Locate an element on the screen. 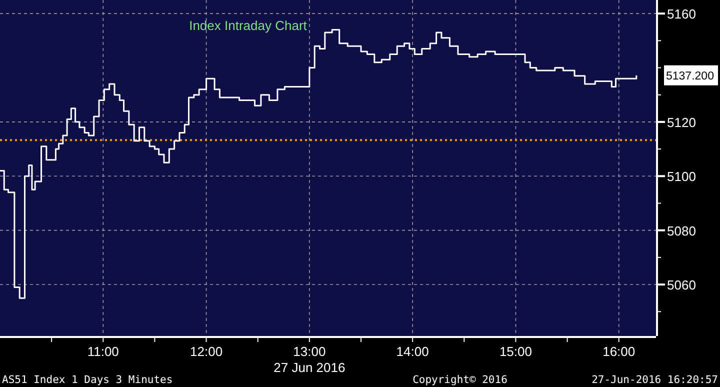  text: 5137.200 is located at coordinates (690, 76).